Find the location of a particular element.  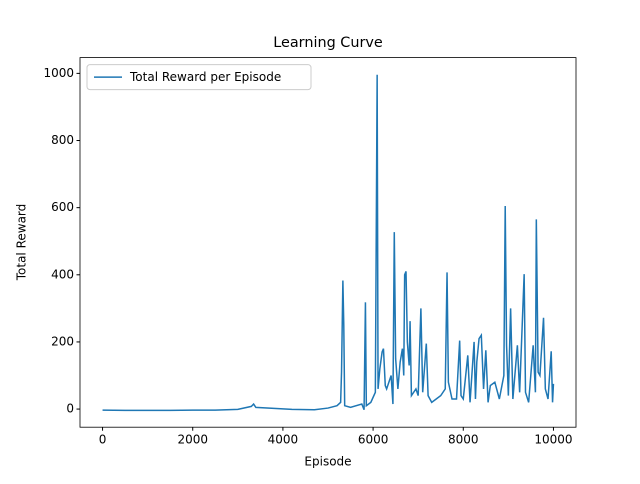

y-tick-label: 800 is located at coordinates (62, 140).